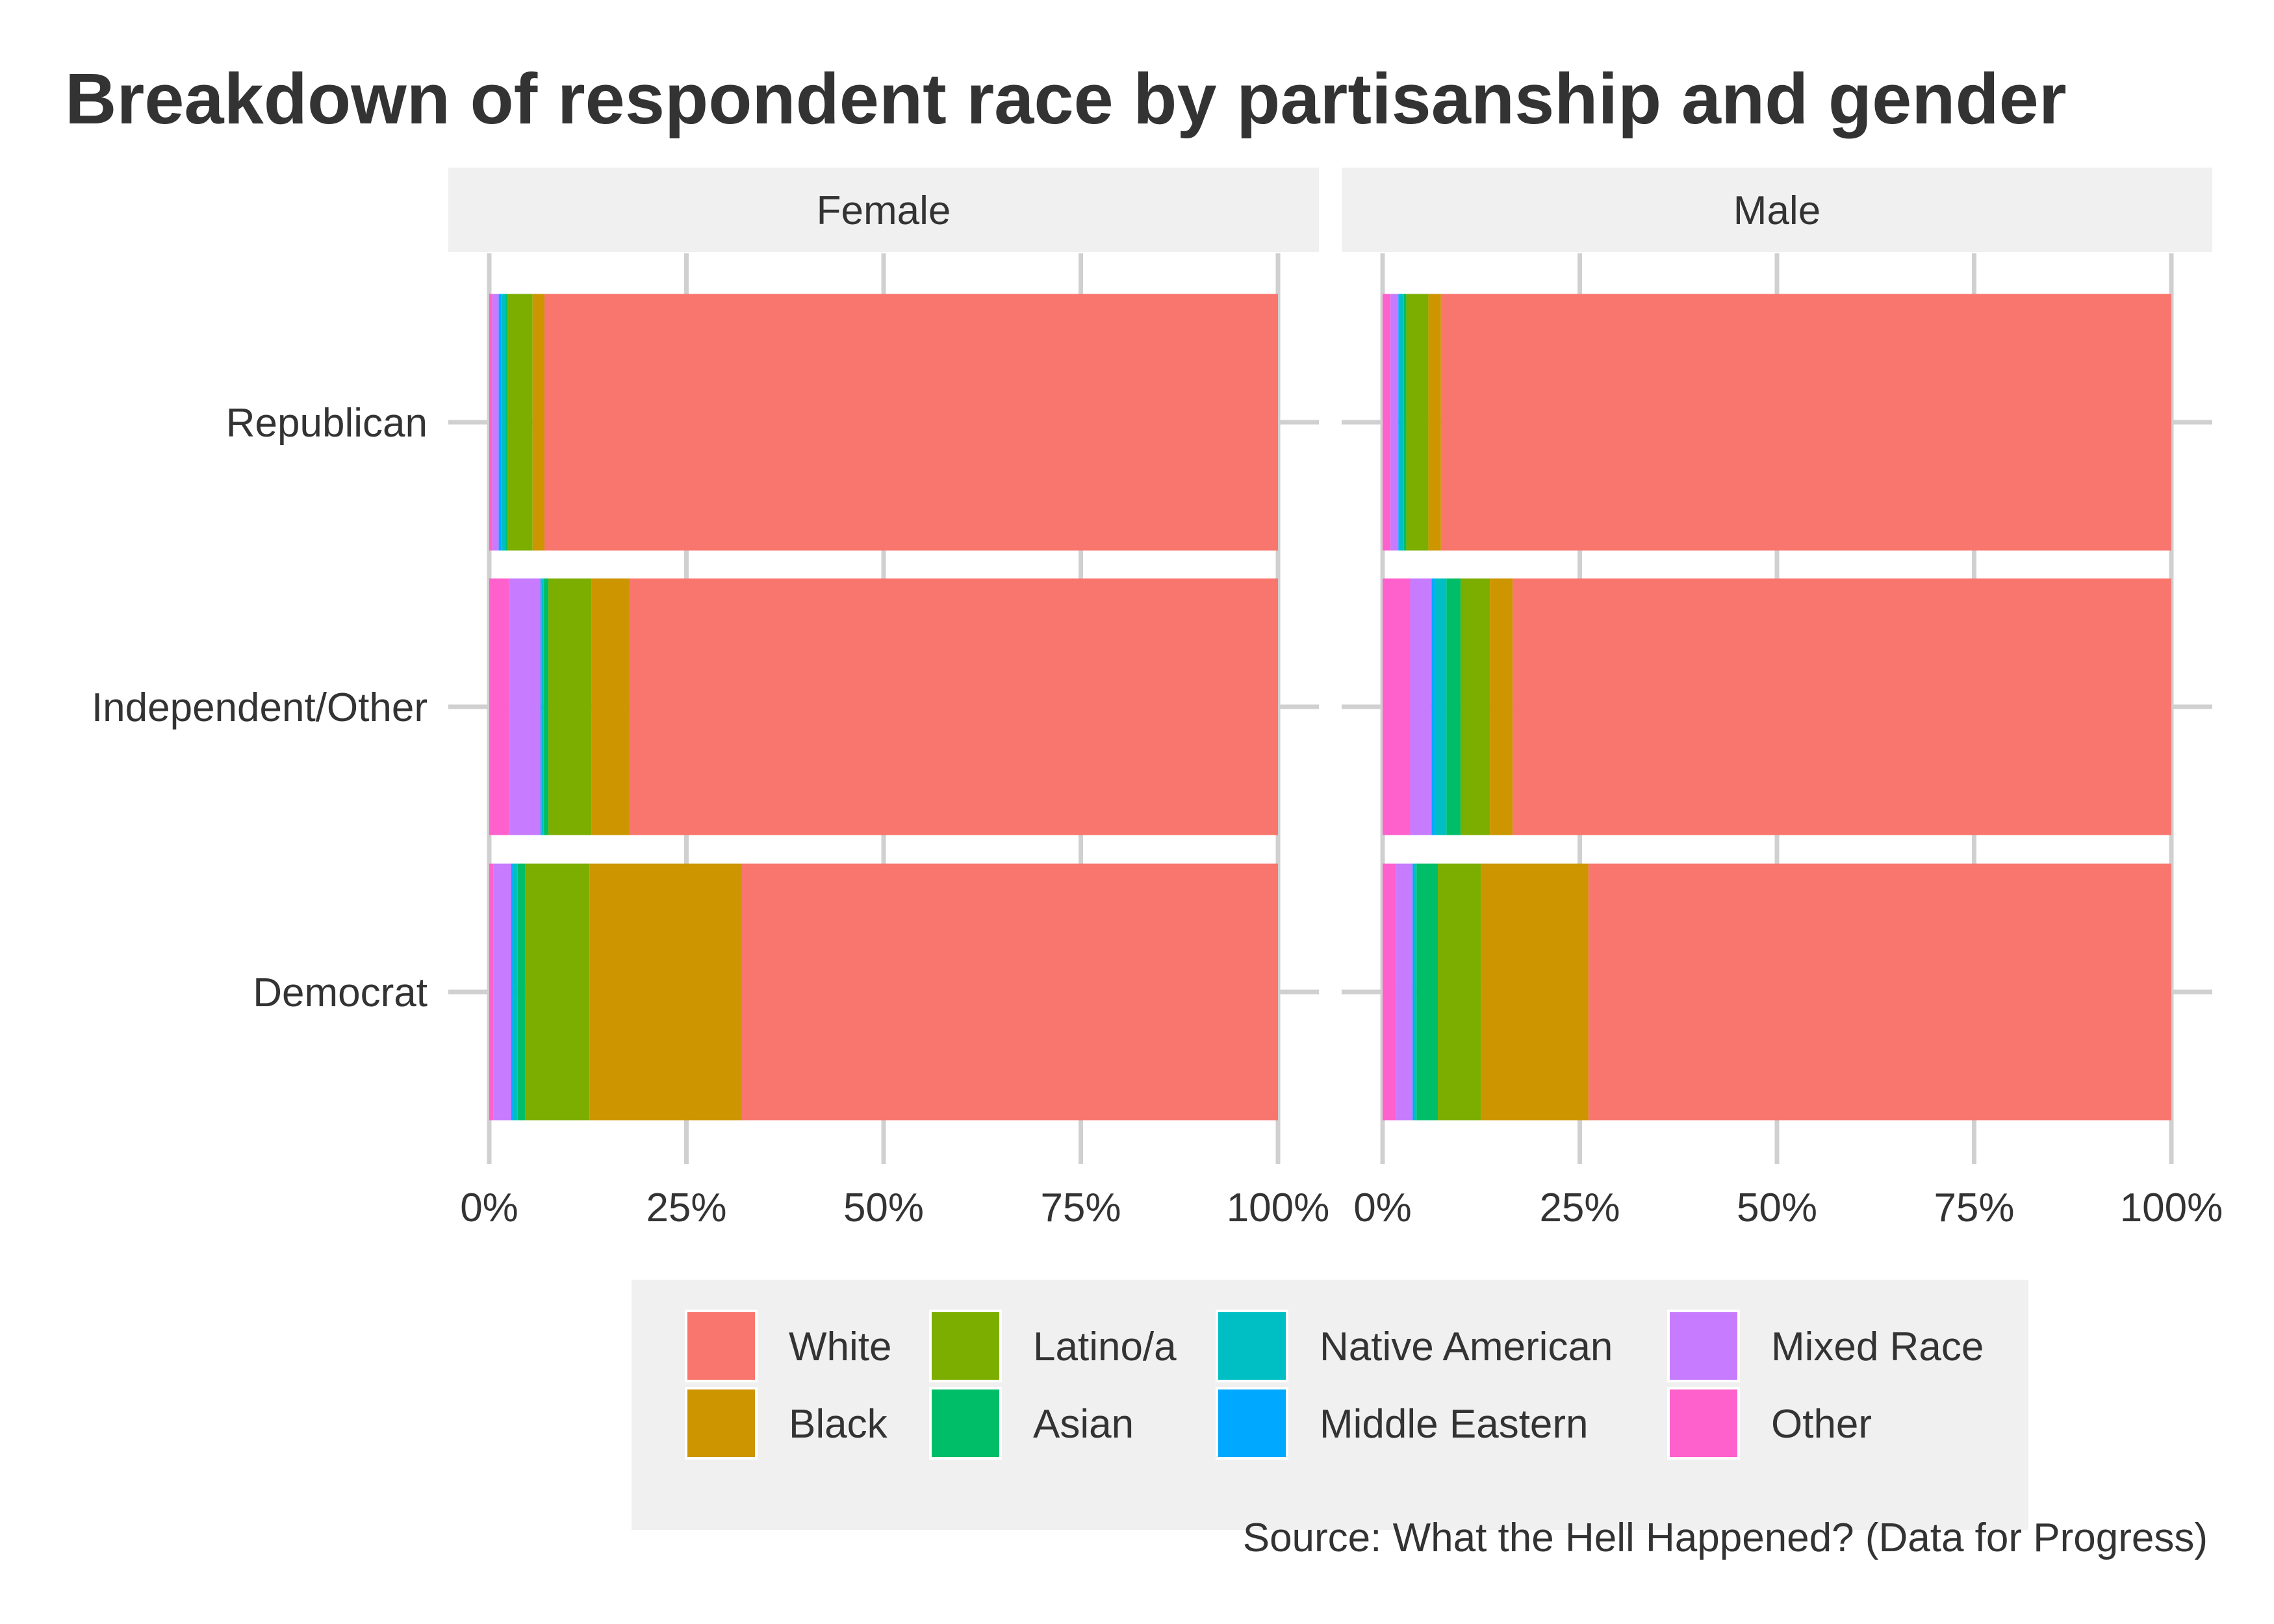 This screenshot has height=1624, width=2274. Describe the element at coordinates (1413, 992) in the screenshot. I see `bar-segment-male-democrat-middle-eastern` at that location.